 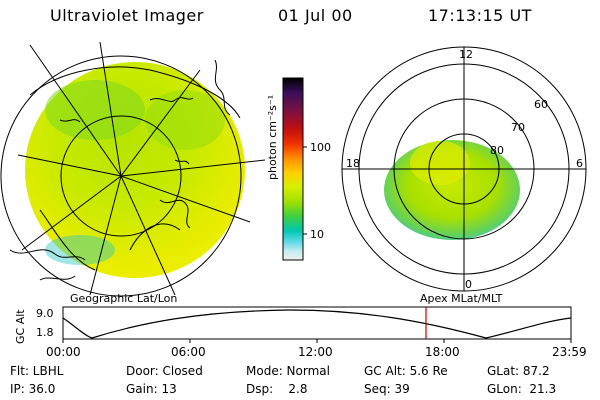 What do you see at coordinates (317, 234) in the screenshot?
I see `colorbar-tick-10: 10` at bounding box center [317, 234].